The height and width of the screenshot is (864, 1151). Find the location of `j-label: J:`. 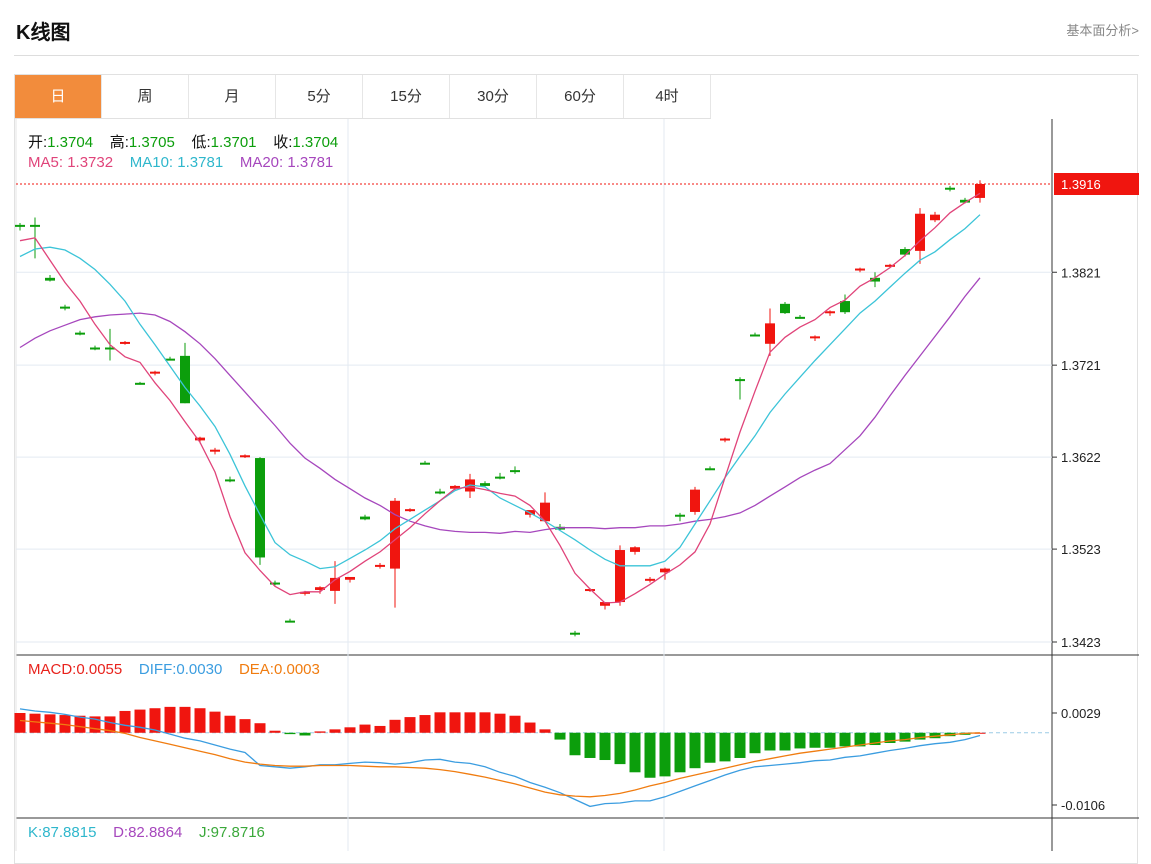

j-label: J: is located at coordinates (205, 832).